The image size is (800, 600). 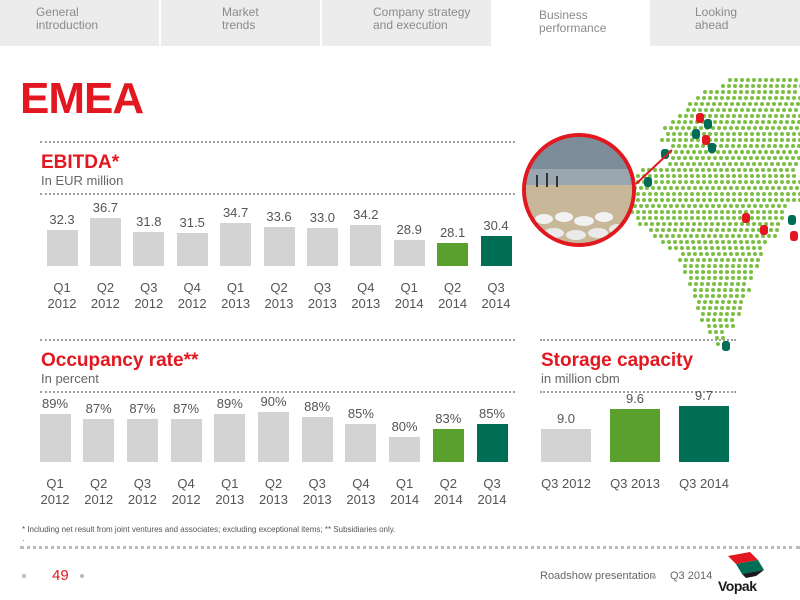 I want to click on tab-company-strategy: Company strategy and execution, so click(x=407, y=23).